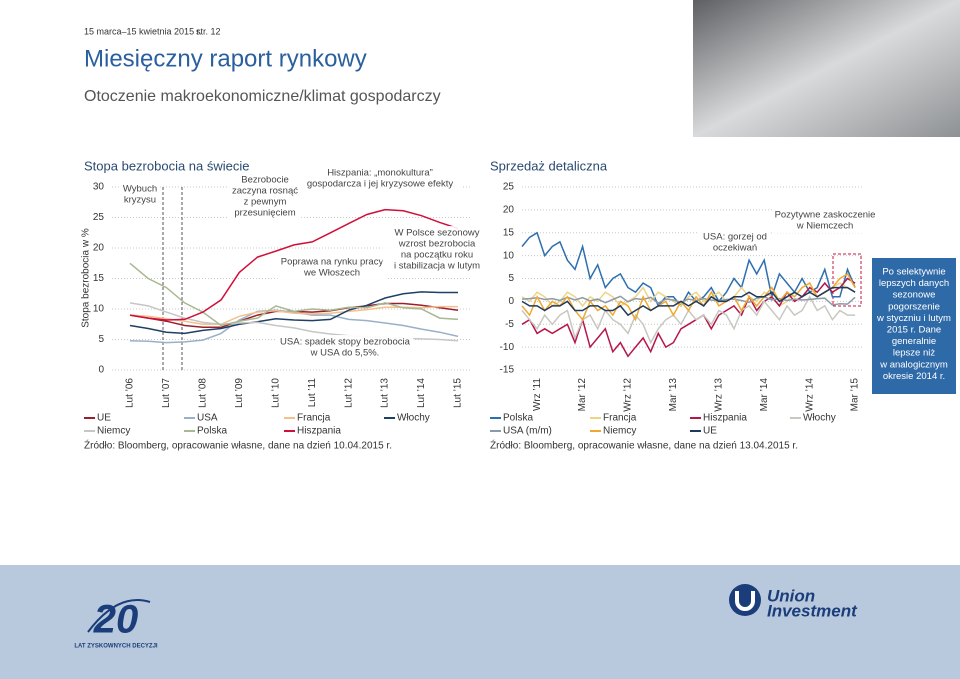 This screenshot has height=679, width=960. I want to click on brand-logo-mark, so click(745, 601).